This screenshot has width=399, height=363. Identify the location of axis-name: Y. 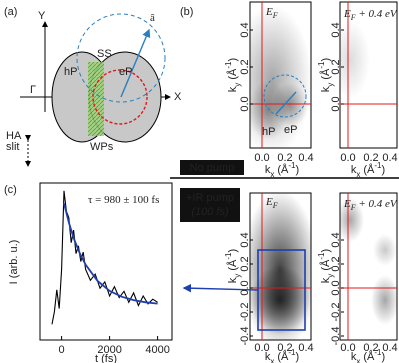
(42, 16).